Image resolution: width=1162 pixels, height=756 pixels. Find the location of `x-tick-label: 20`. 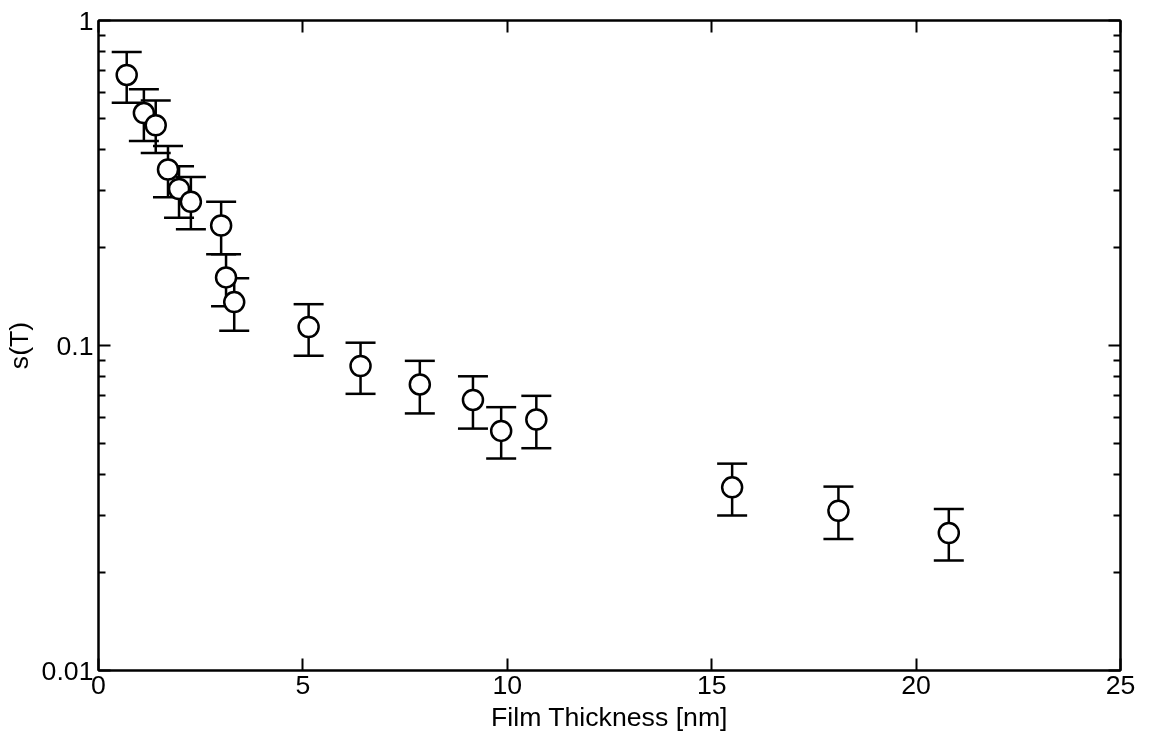

x-tick-label: 20 is located at coordinates (916, 684).